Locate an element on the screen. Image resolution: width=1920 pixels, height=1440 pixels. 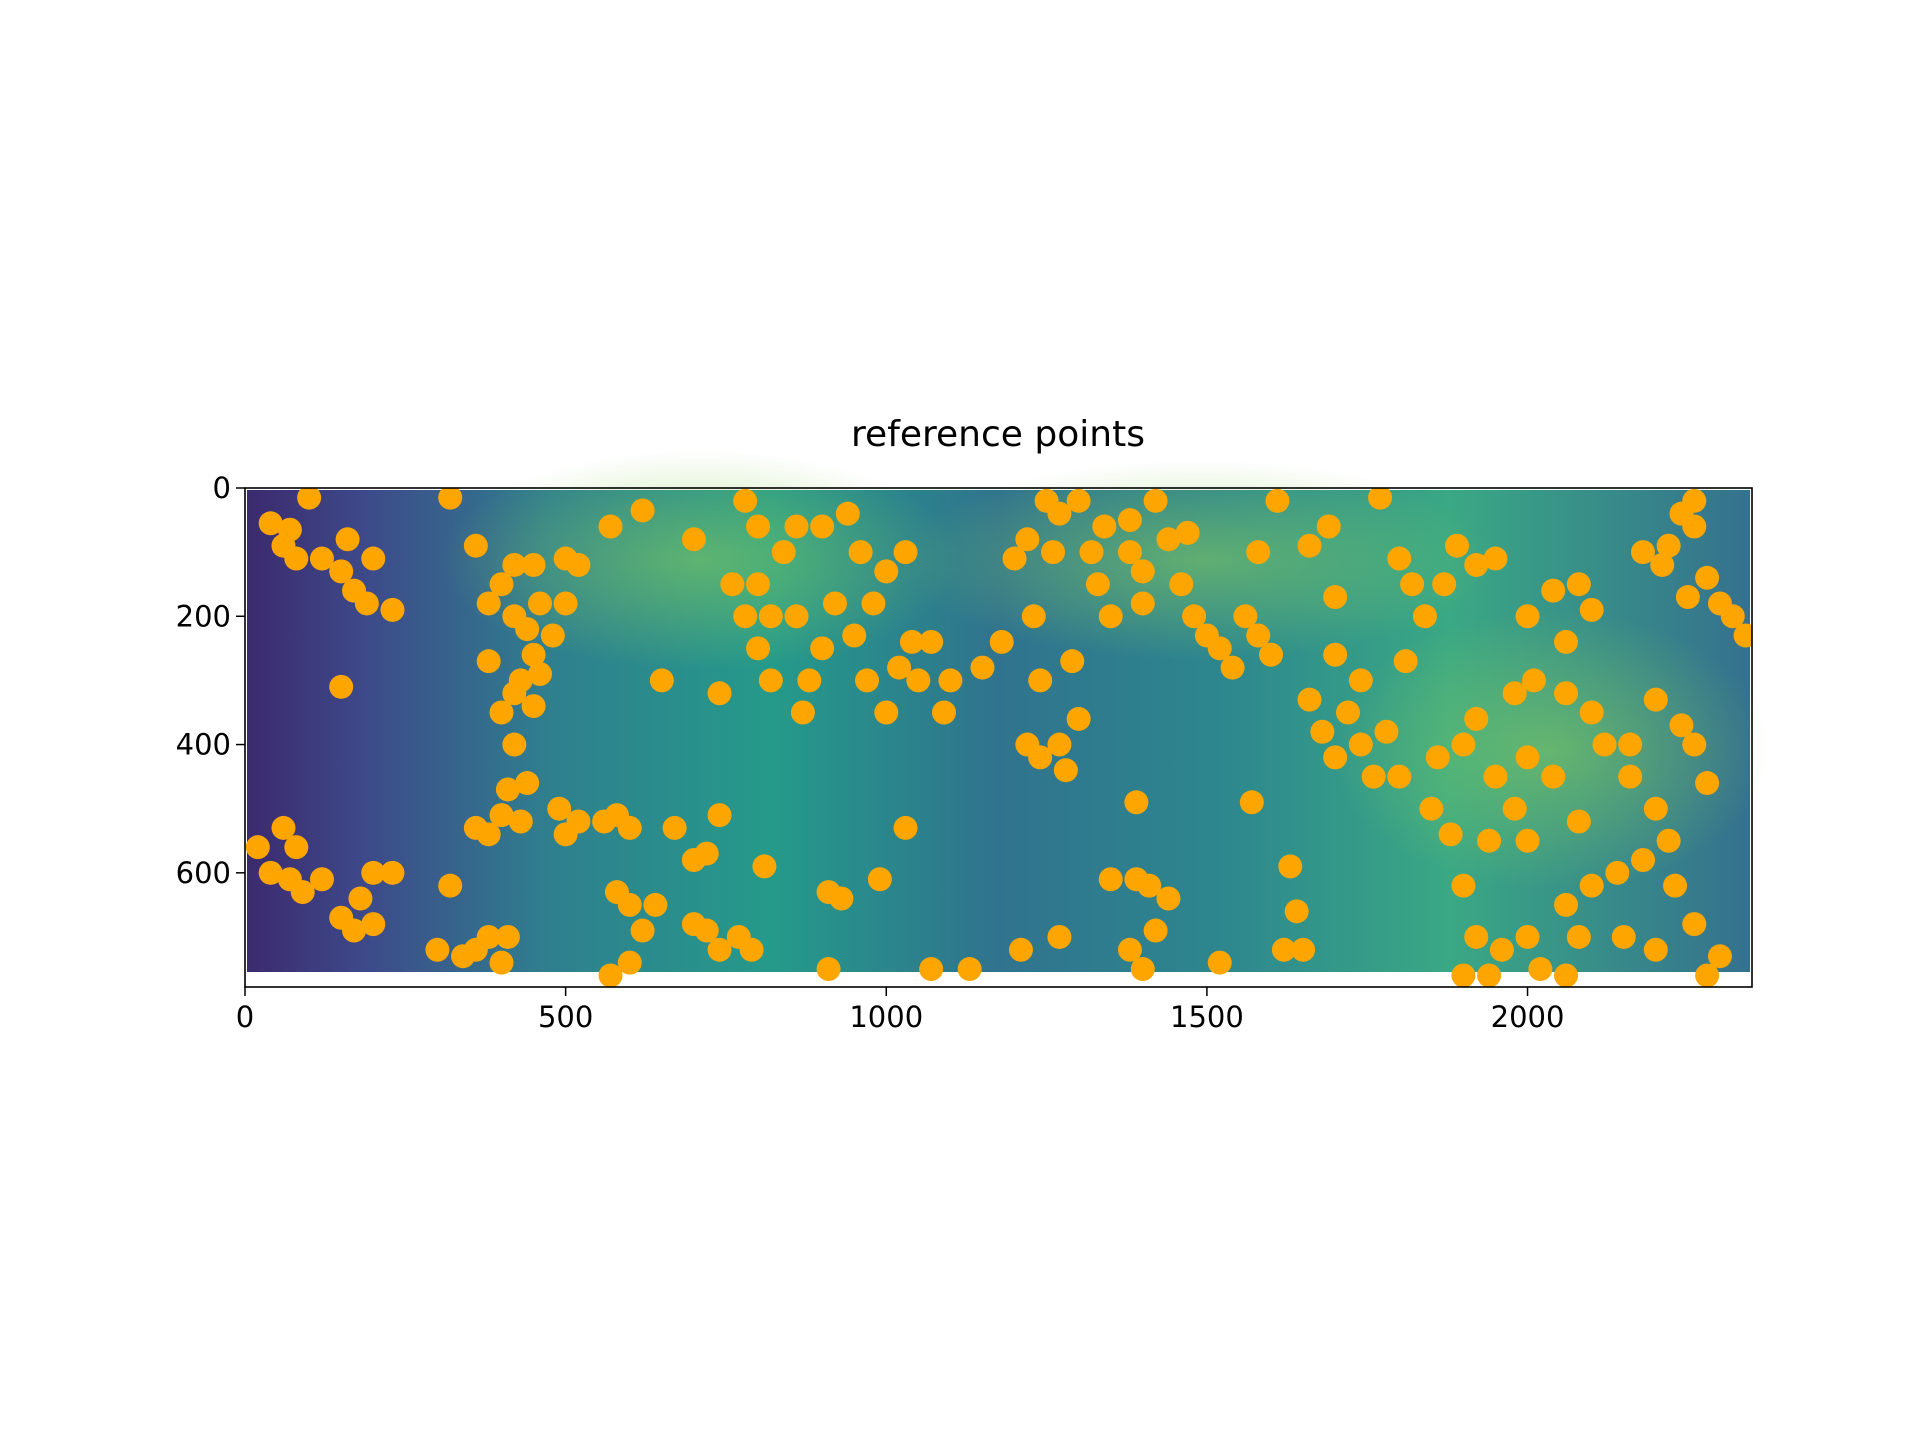
x-tick-label: 1000 is located at coordinates (886, 1017).